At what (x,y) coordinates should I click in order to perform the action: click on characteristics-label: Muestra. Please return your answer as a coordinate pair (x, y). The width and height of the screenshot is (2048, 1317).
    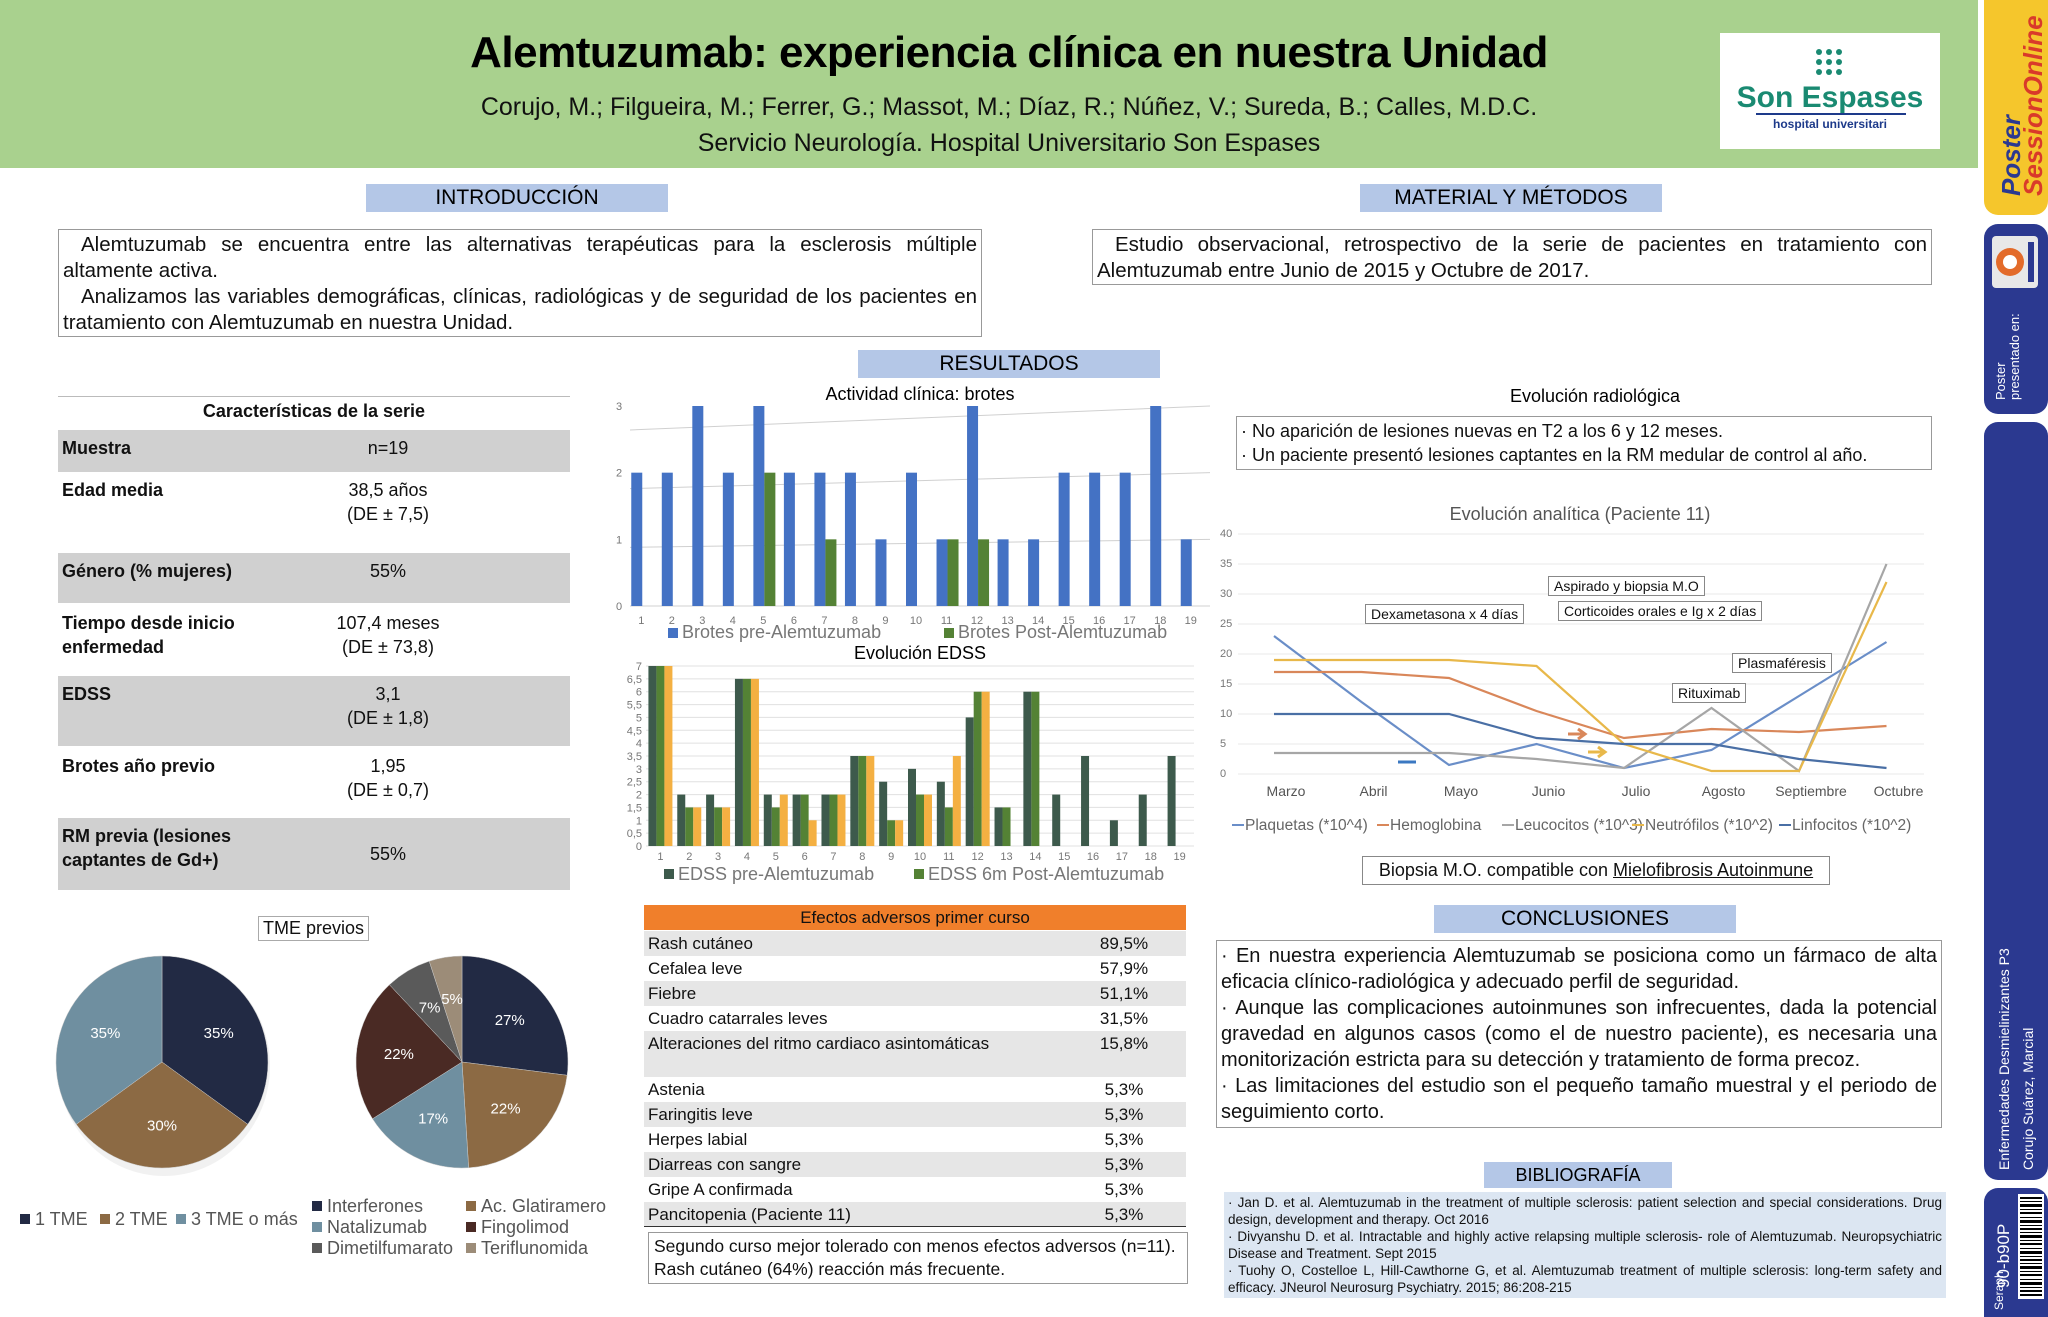
    Looking at the image, I should click on (96, 448).